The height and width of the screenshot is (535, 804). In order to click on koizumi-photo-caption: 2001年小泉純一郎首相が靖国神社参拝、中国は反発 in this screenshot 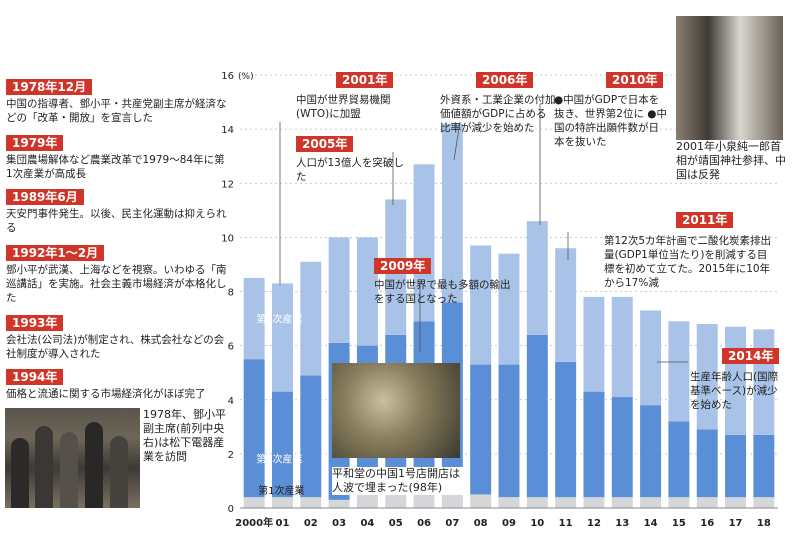, I will do `click(731, 160)`.